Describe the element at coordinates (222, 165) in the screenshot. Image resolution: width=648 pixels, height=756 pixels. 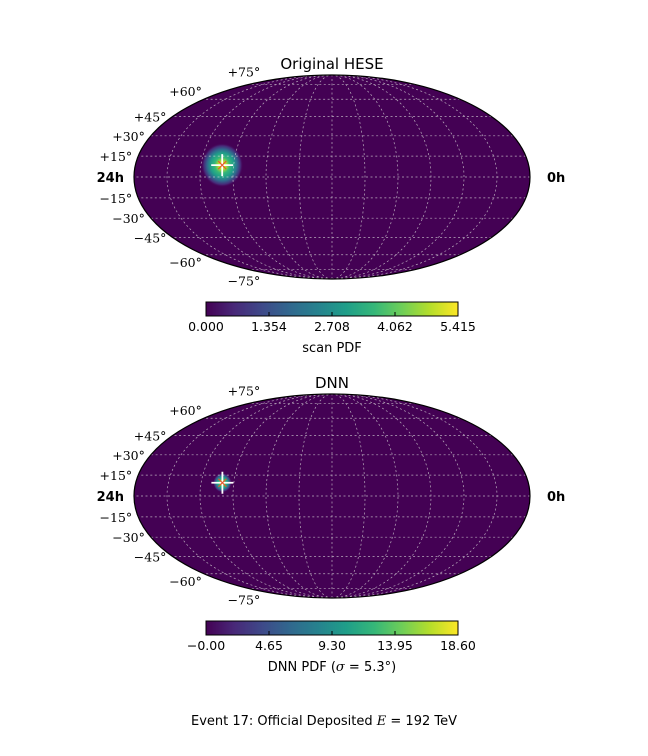
I see `event-marker-hese` at that location.